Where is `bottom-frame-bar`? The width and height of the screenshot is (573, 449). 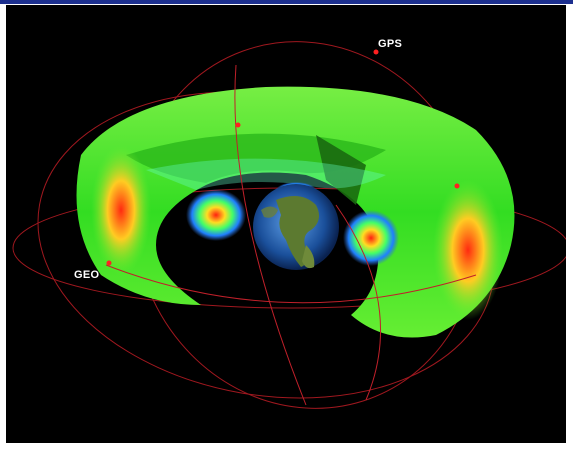 bottom-frame-bar is located at coordinates (286, 447).